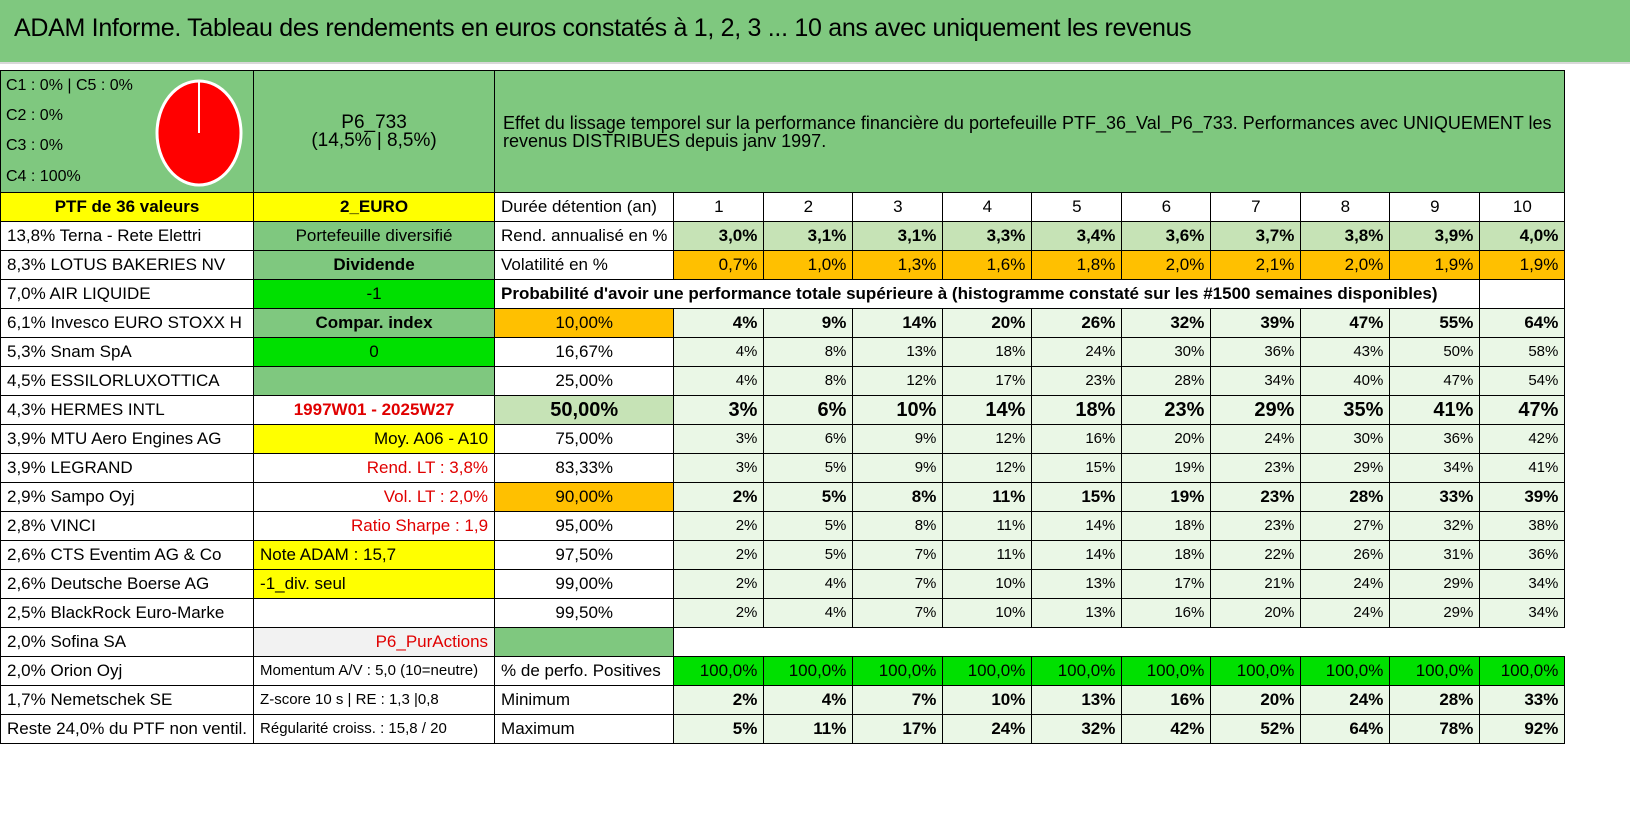  What do you see at coordinates (374, 729) in the screenshot?
I see `regularite-cell: Régularité croiss. : 15,8 / 20` at bounding box center [374, 729].